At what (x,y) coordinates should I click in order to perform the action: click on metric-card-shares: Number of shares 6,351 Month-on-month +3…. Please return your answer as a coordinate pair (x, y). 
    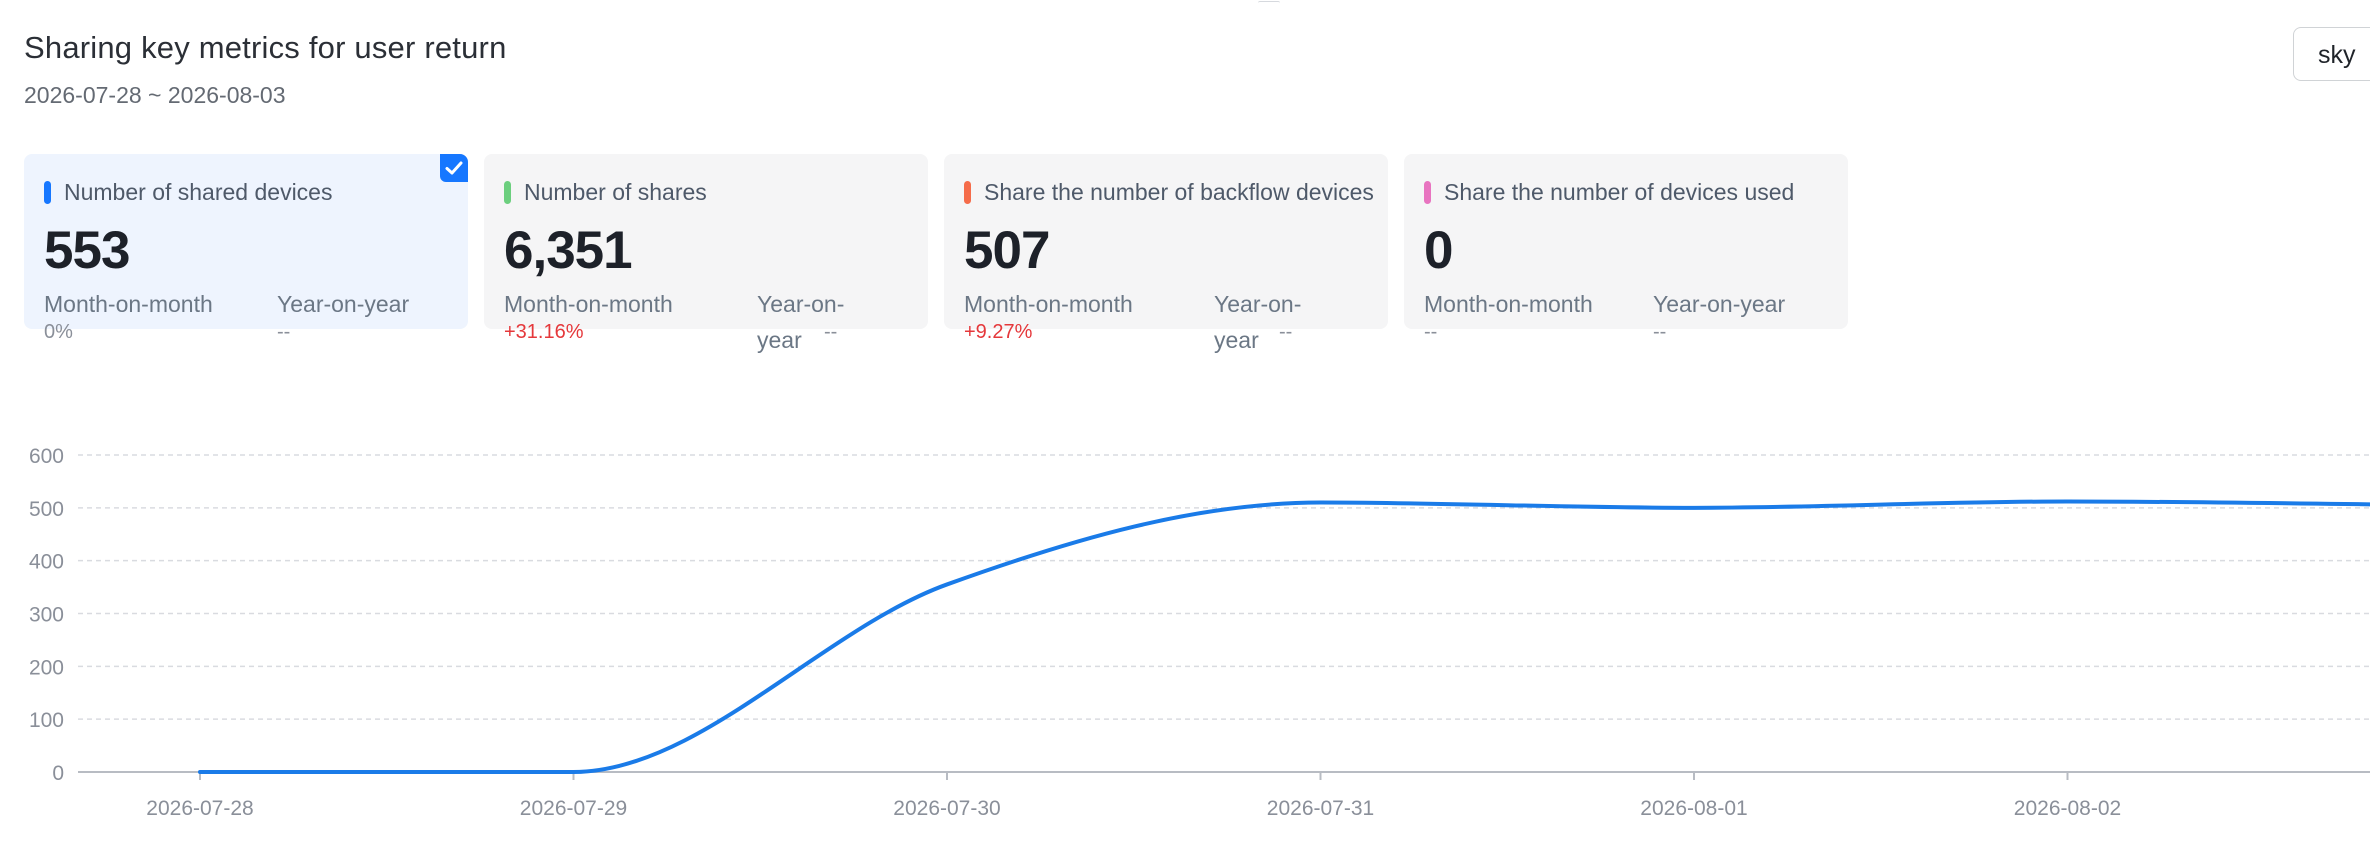
    Looking at the image, I should click on (706, 253).